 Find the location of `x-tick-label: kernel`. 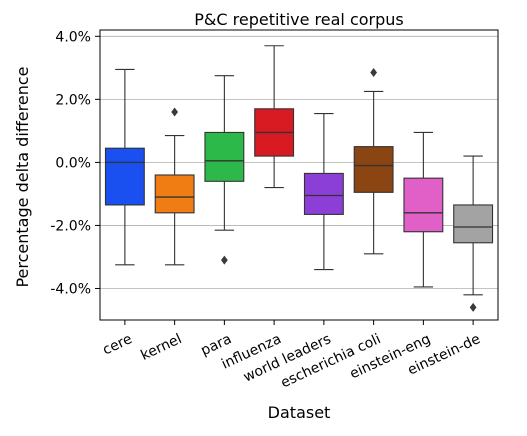

x-tick-label: kernel is located at coordinates (161, 347).